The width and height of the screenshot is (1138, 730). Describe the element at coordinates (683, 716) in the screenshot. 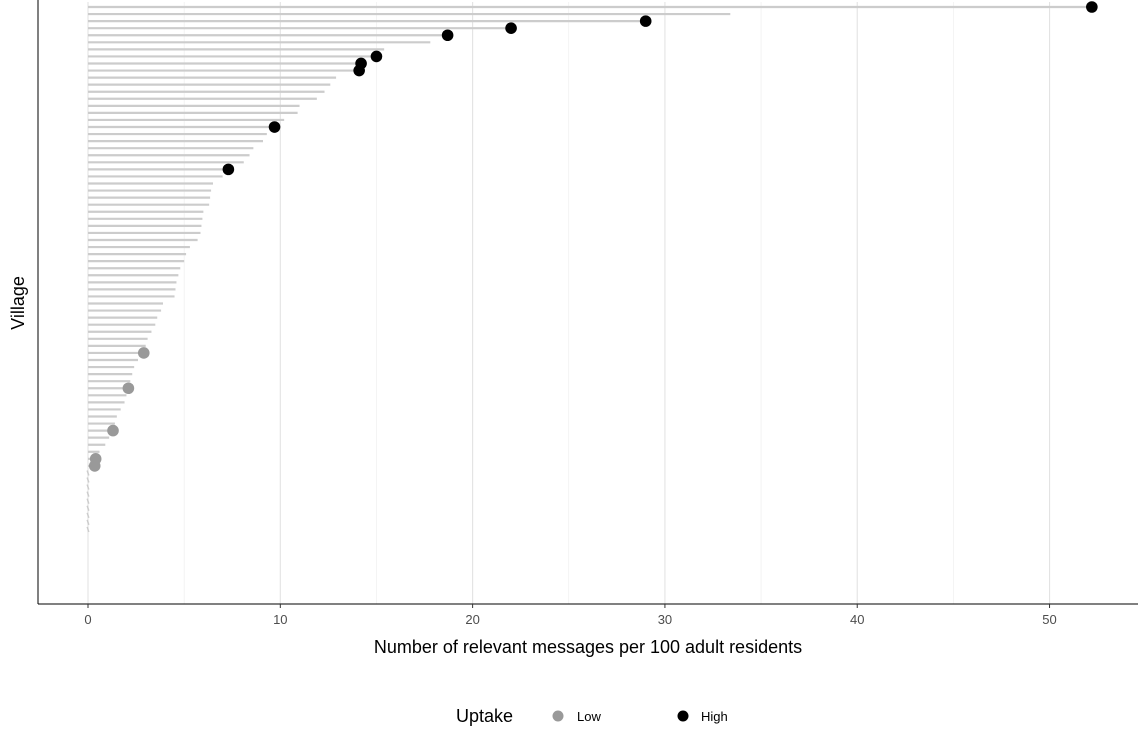

I see `legend-high-swatch` at that location.